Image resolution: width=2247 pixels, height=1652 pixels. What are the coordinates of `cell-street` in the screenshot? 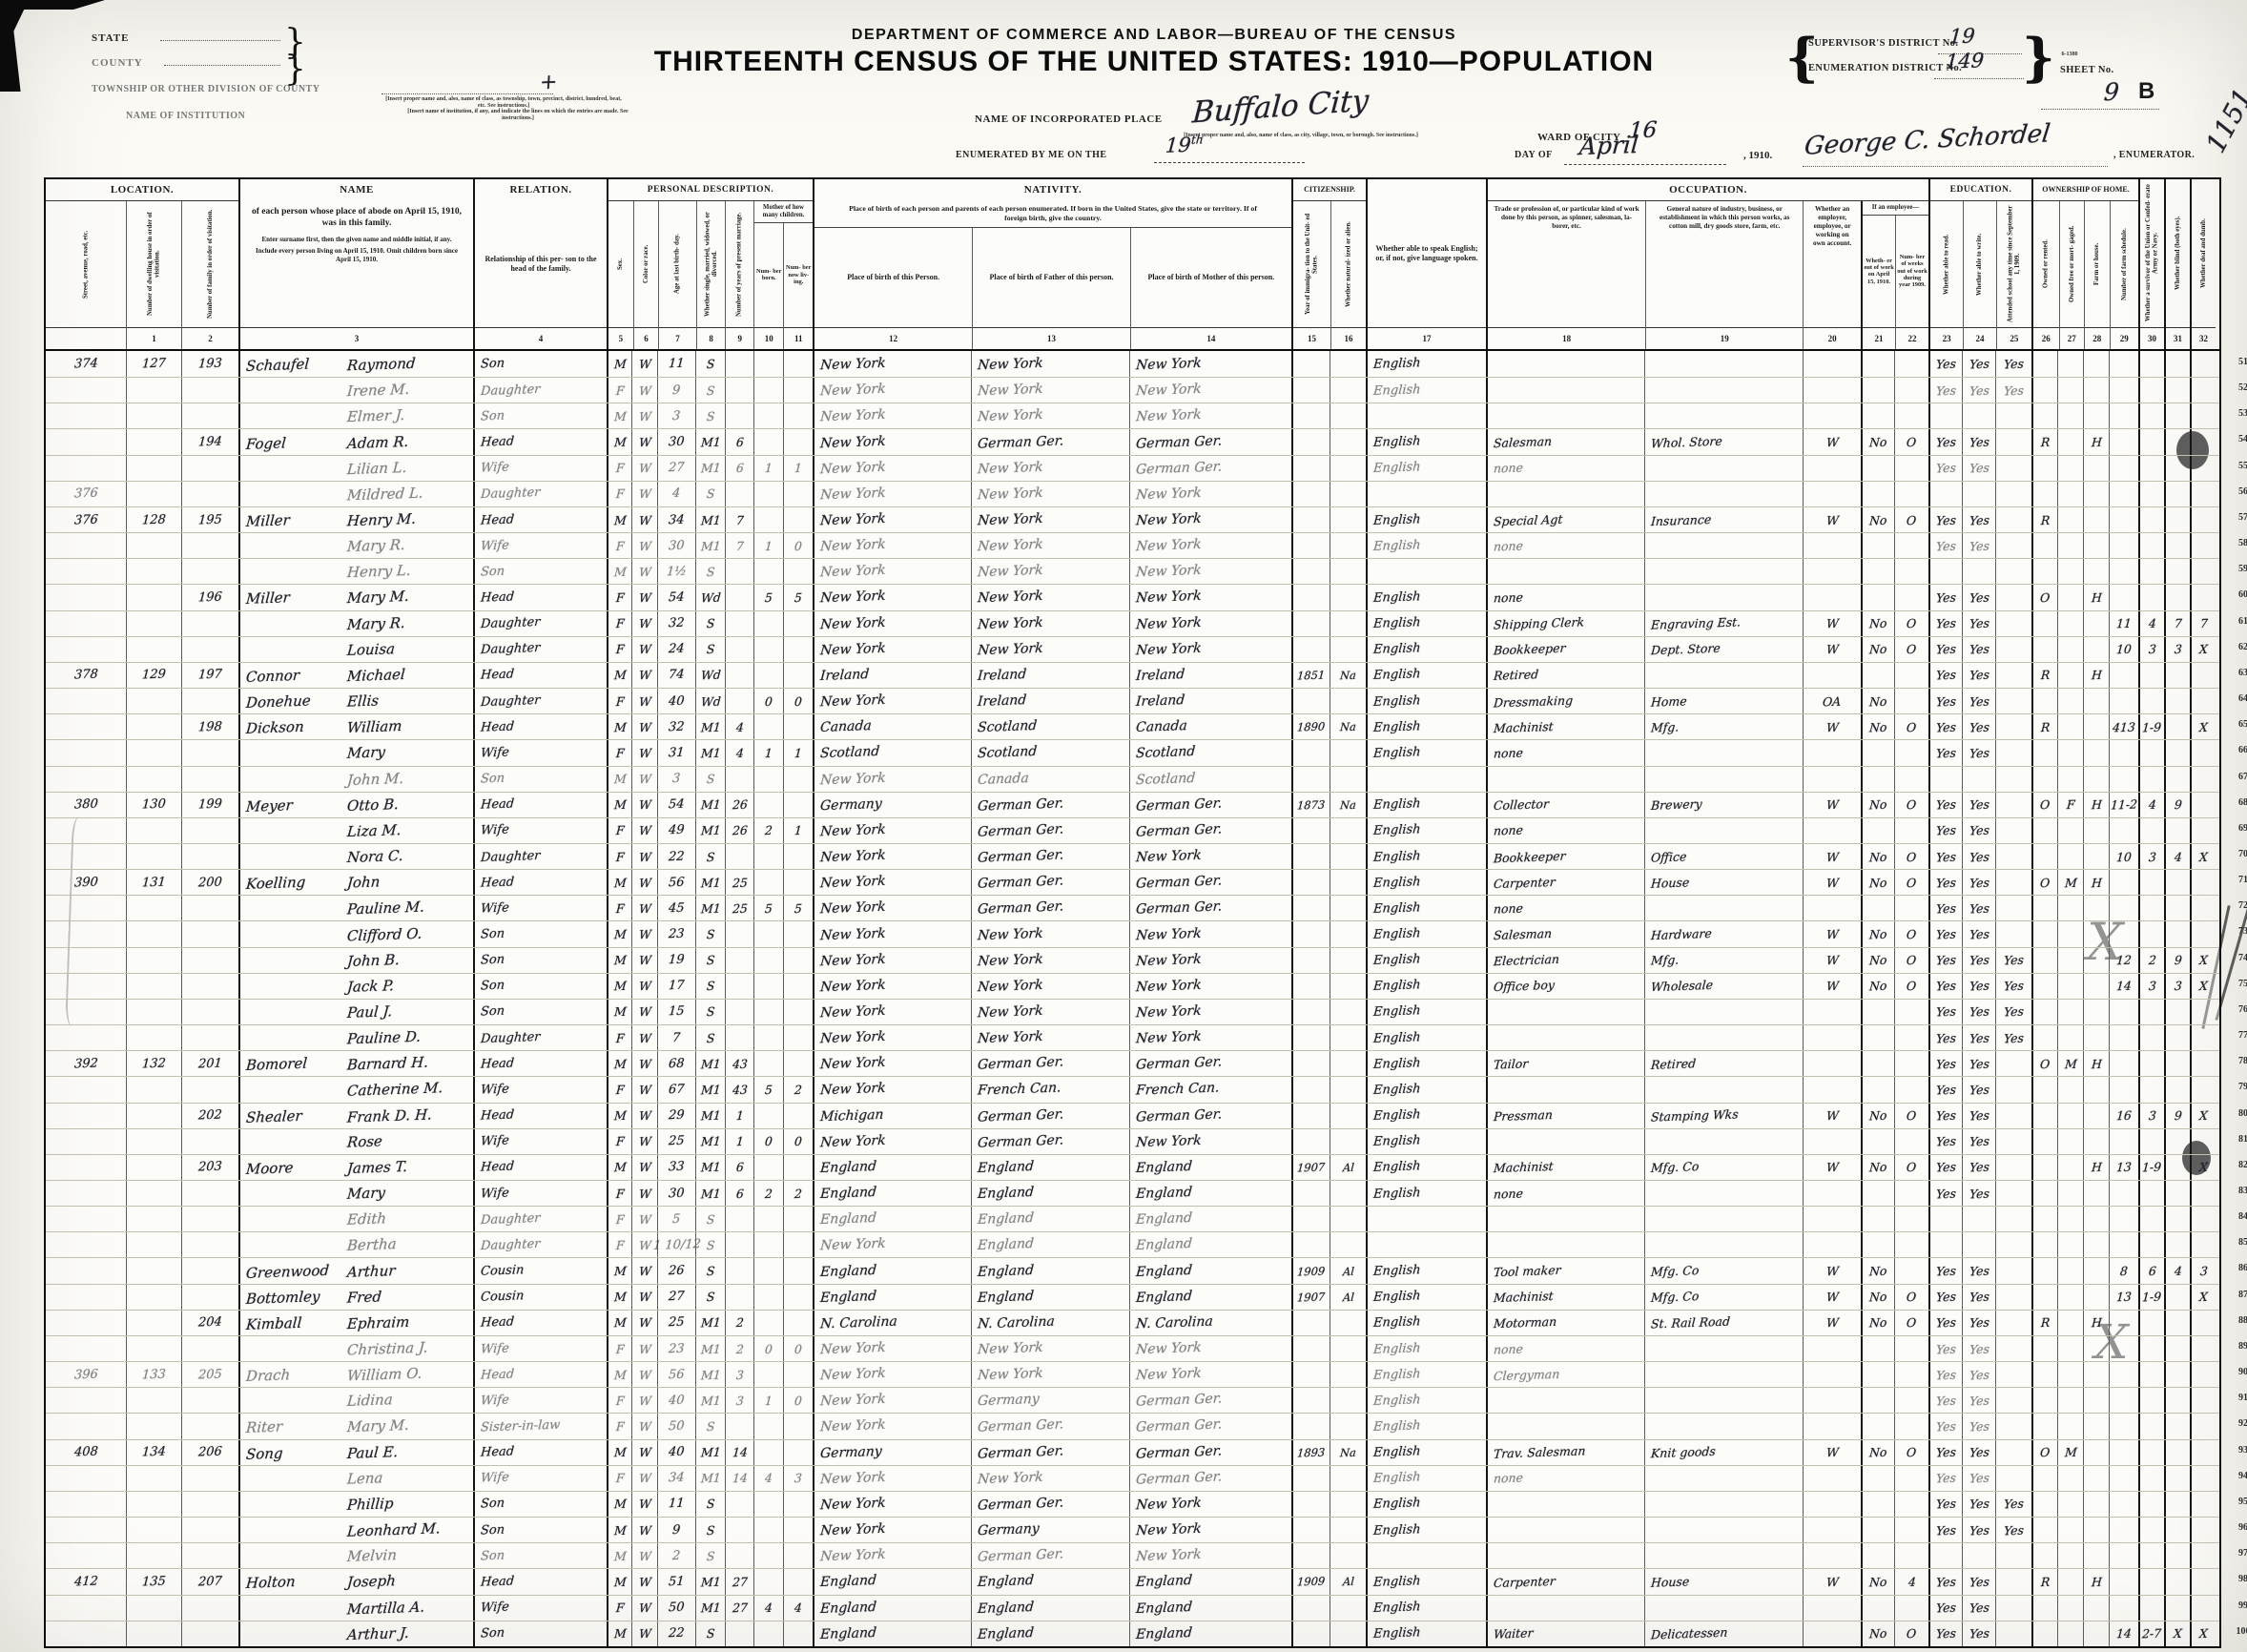 It's located at (86, 545).